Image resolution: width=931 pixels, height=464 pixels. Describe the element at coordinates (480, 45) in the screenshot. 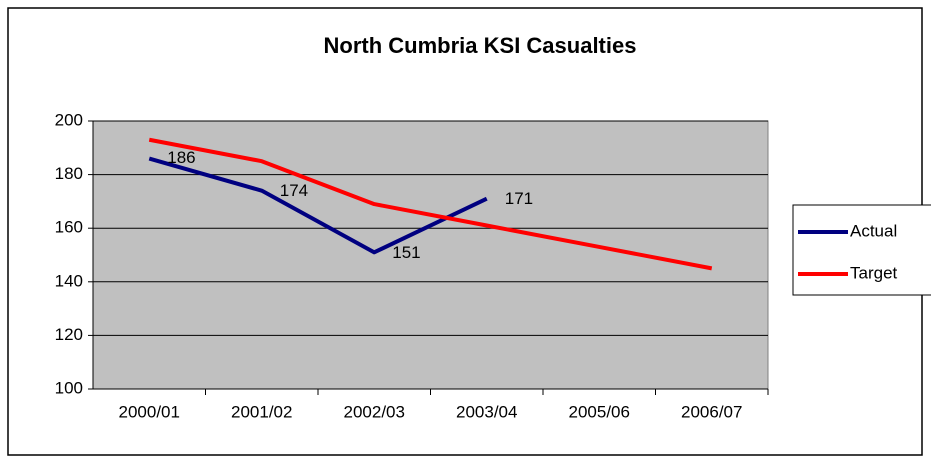

I see `chart-title: North Cumbria KSI Casualties` at that location.